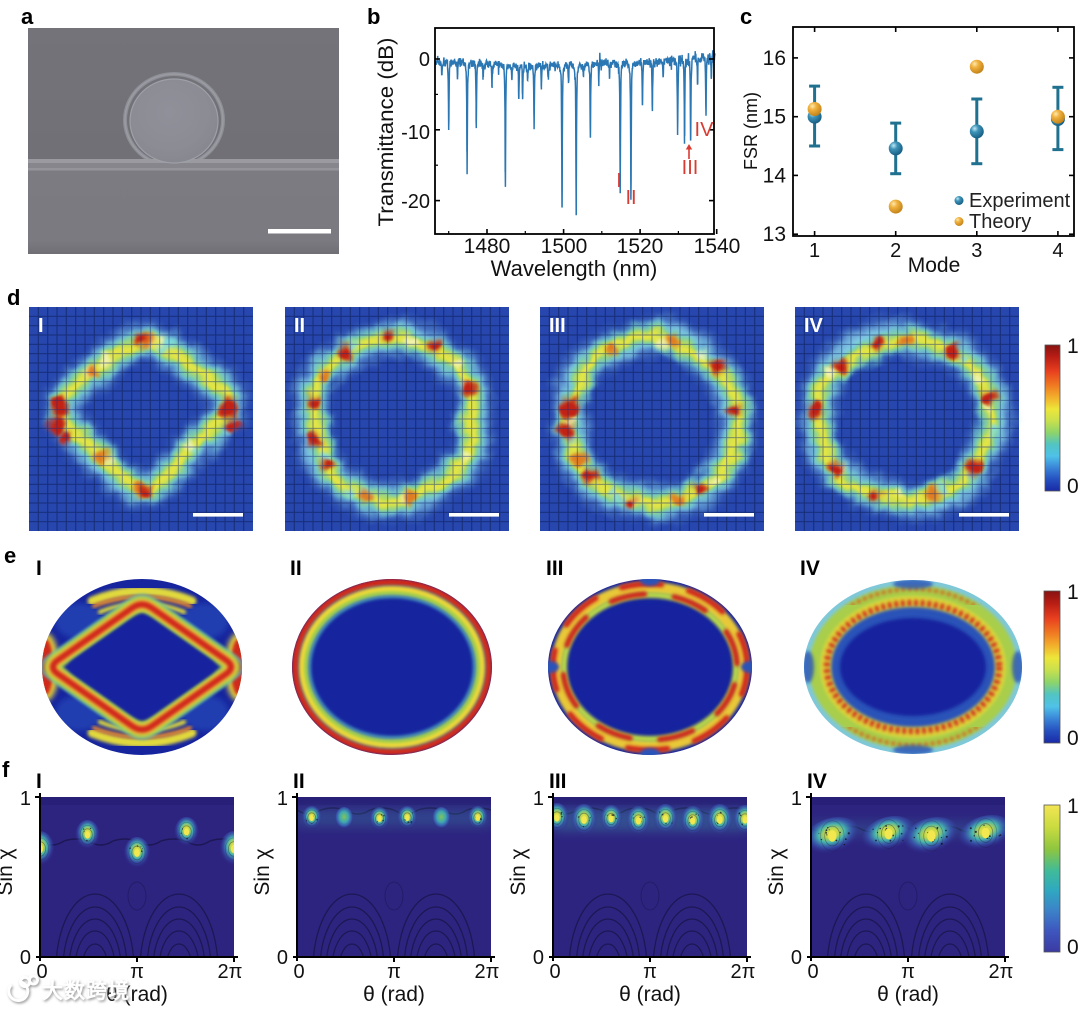 This screenshot has height=1010, width=1080. Describe the element at coordinates (717, 246) in the screenshot. I see `svg-text: 1540` at that location.